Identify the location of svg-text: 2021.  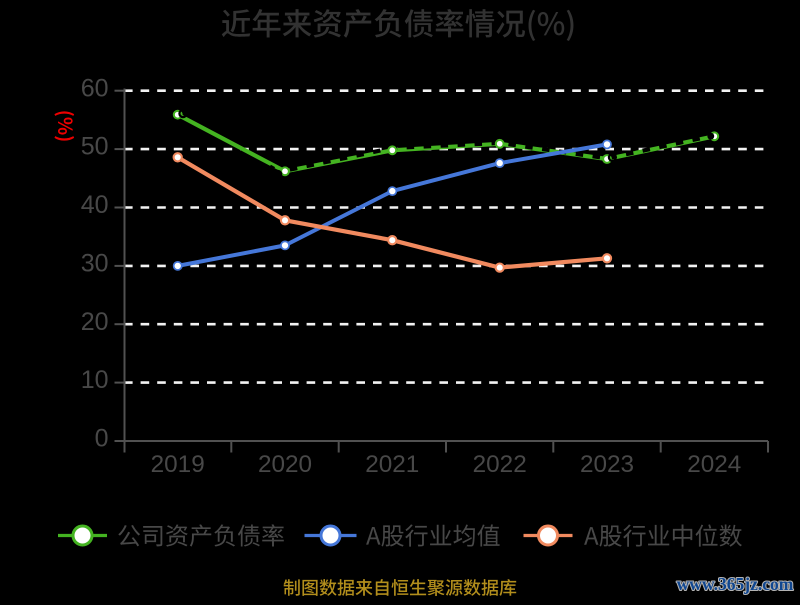
(392, 464).